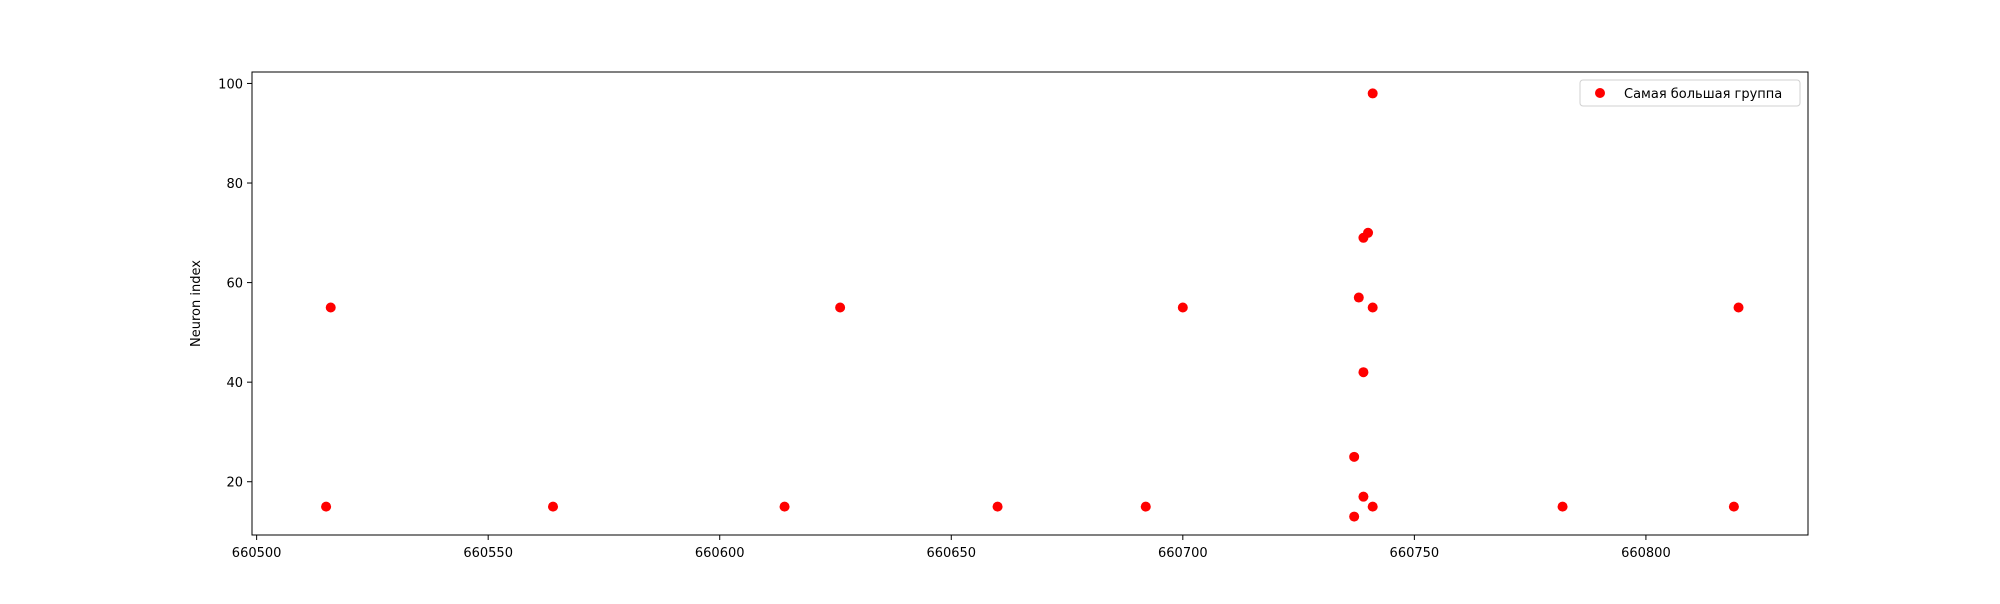  Describe the element at coordinates (234, 184) in the screenshot. I see `y-tick-label: 80` at that location.